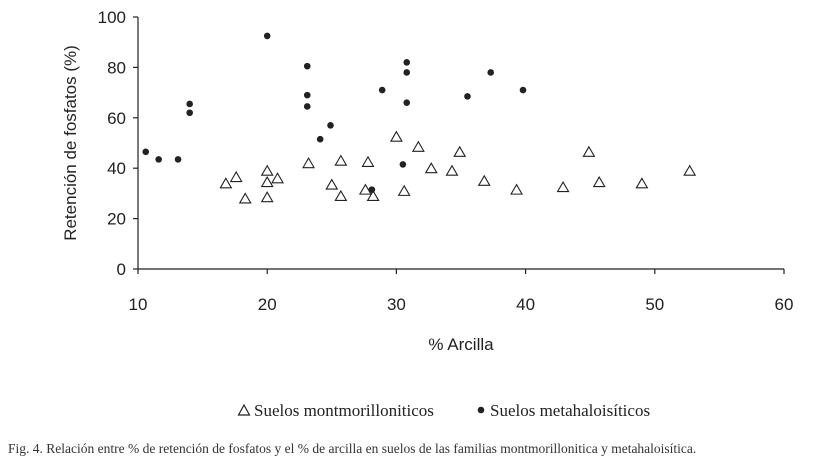  Describe the element at coordinates (244, 409) in the screenshot. I see `legend-marker-montmorilloniticos` at that location.